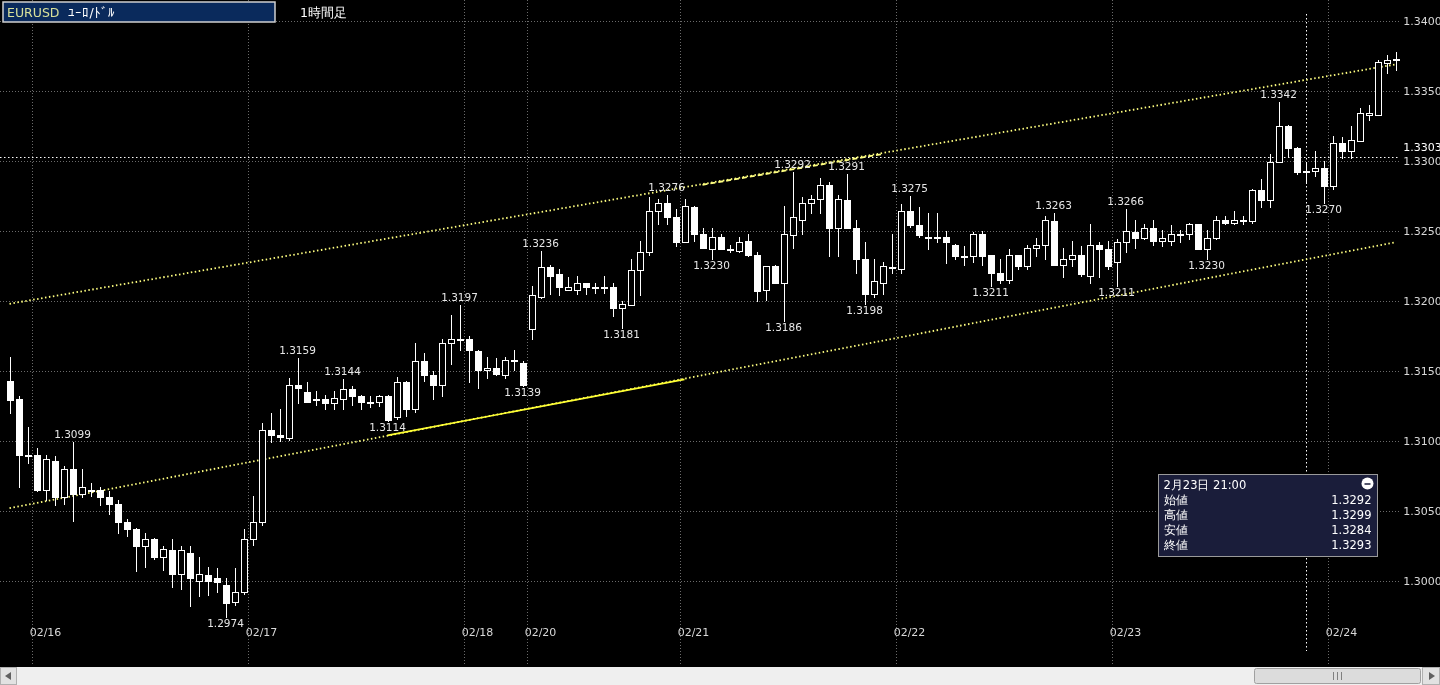  Describe the element at coordinates (621, 333) in the screenshot. I see `annotation: 1.3181` at that location.